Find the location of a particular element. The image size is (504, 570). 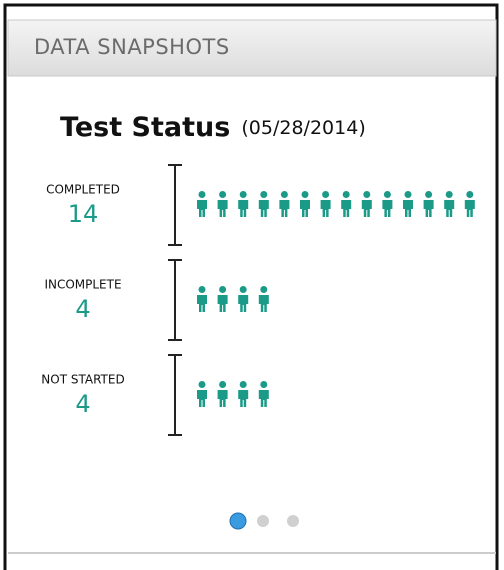

header-title: DATA SNAPSHOTS is located at coordinates (132, 47).